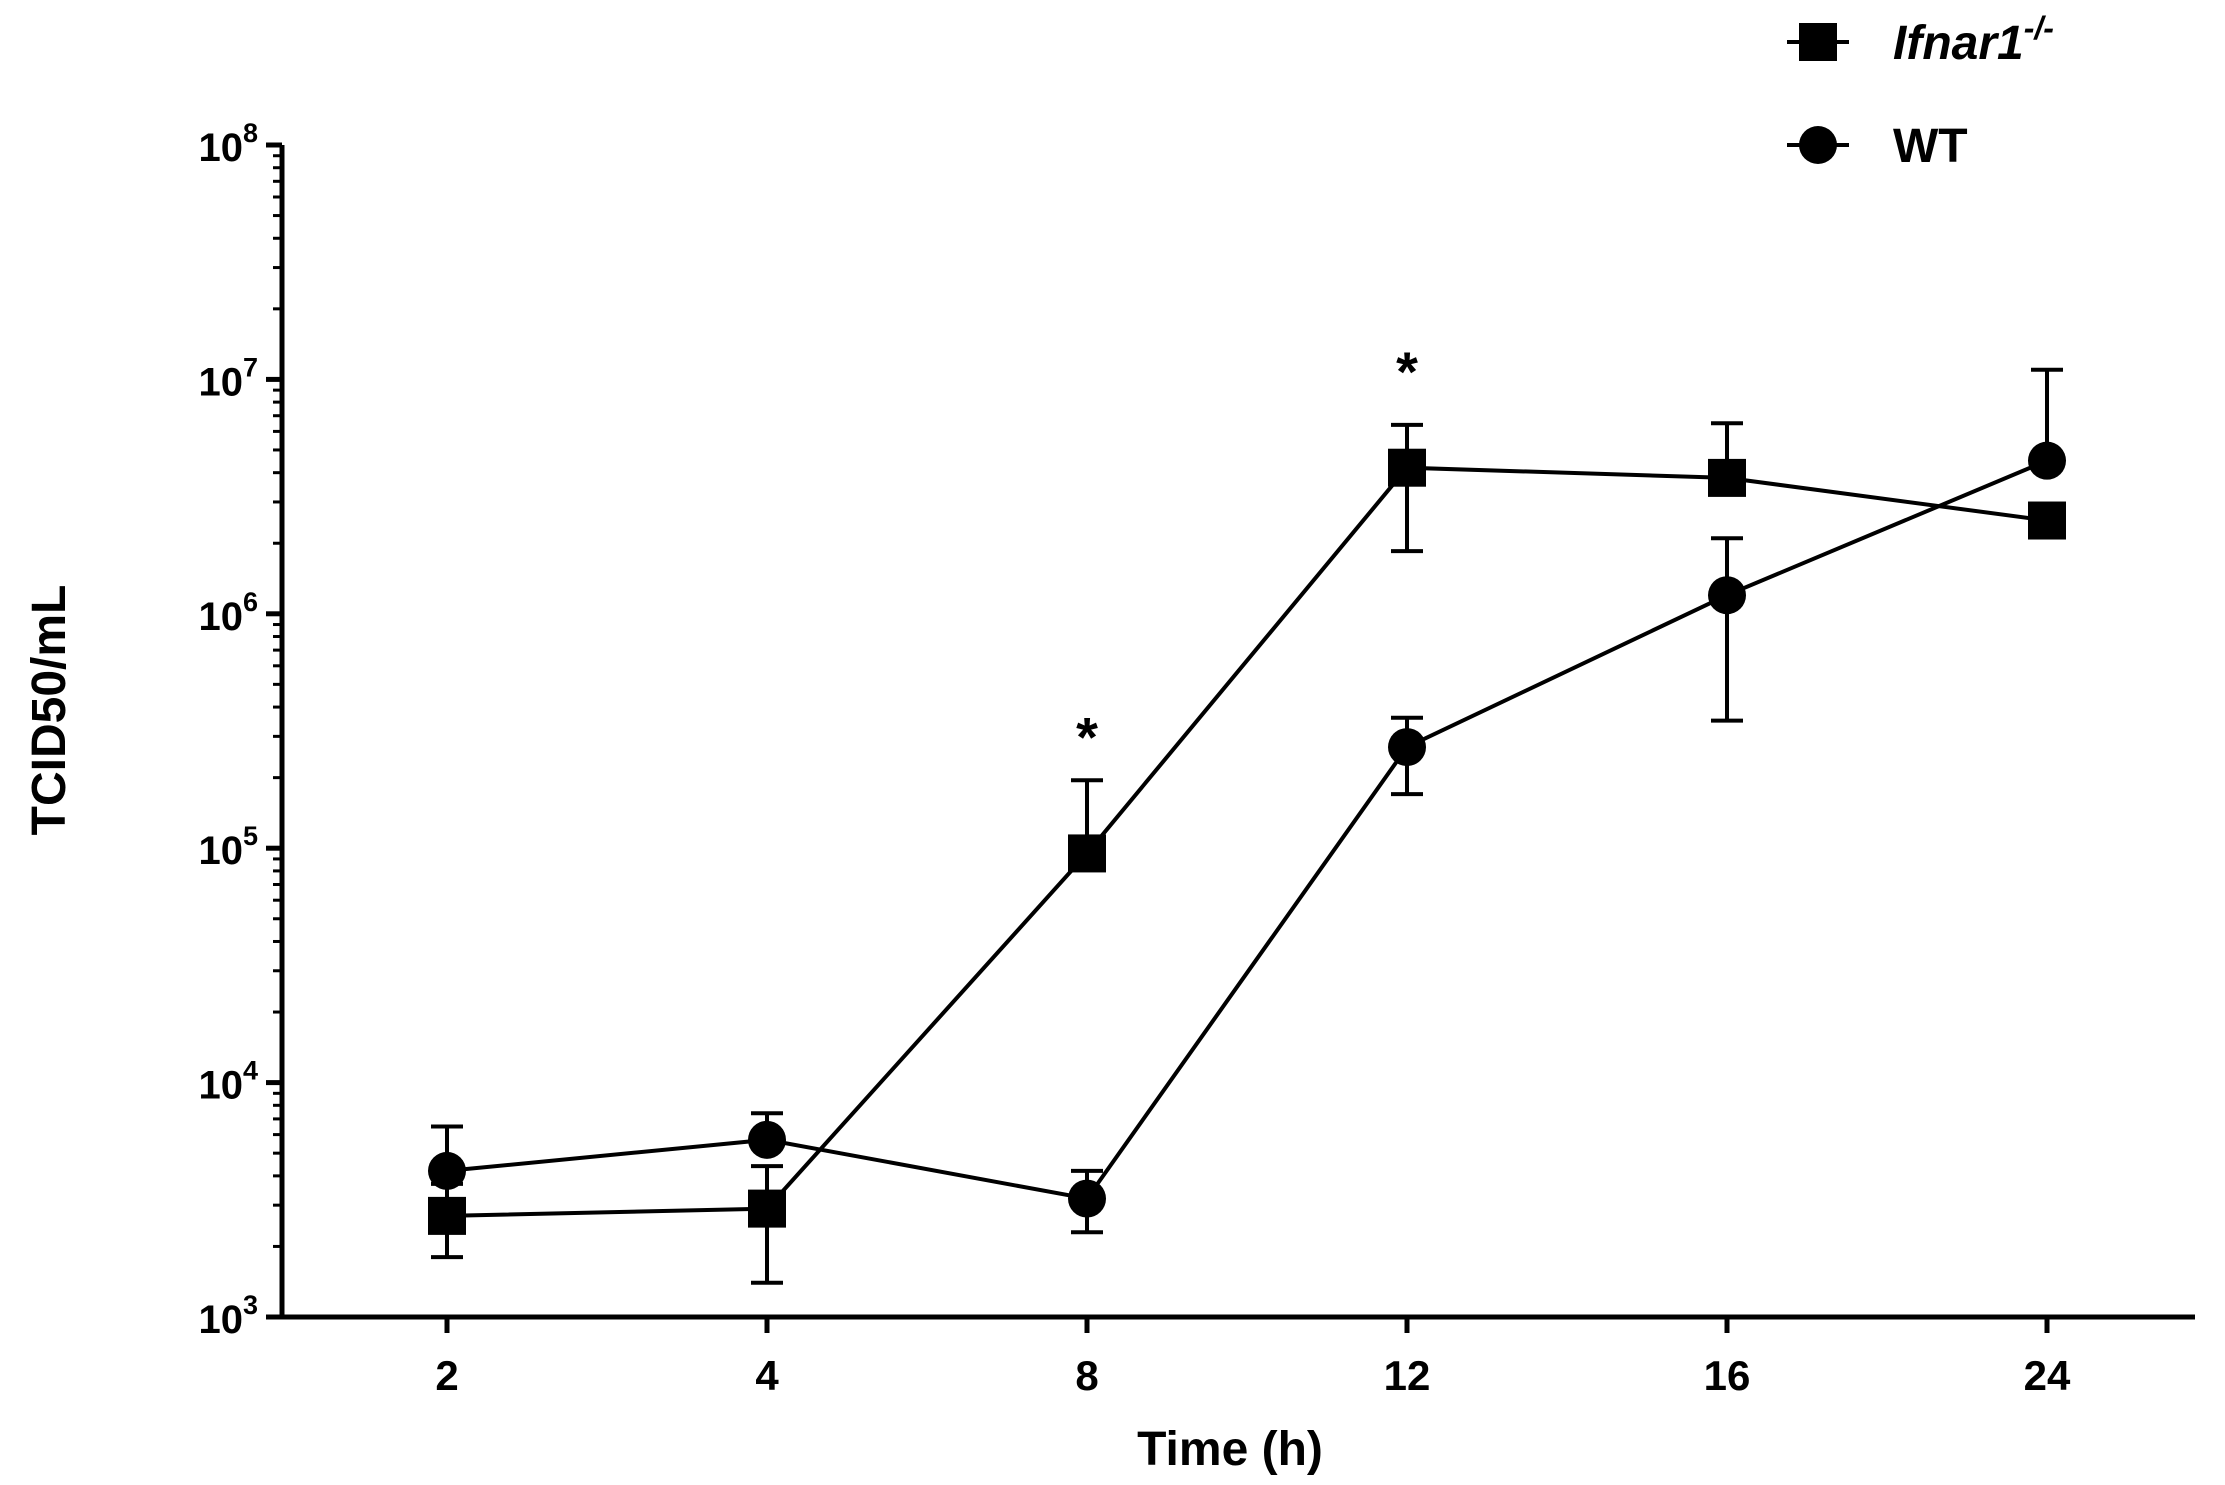 Image resolution: width=2225 pixels, height=1485 pixels. What do you see at coordinates (1877, 146) in the screenshot?
I see `legend-item: WT` at bounding box center [1877, 146].